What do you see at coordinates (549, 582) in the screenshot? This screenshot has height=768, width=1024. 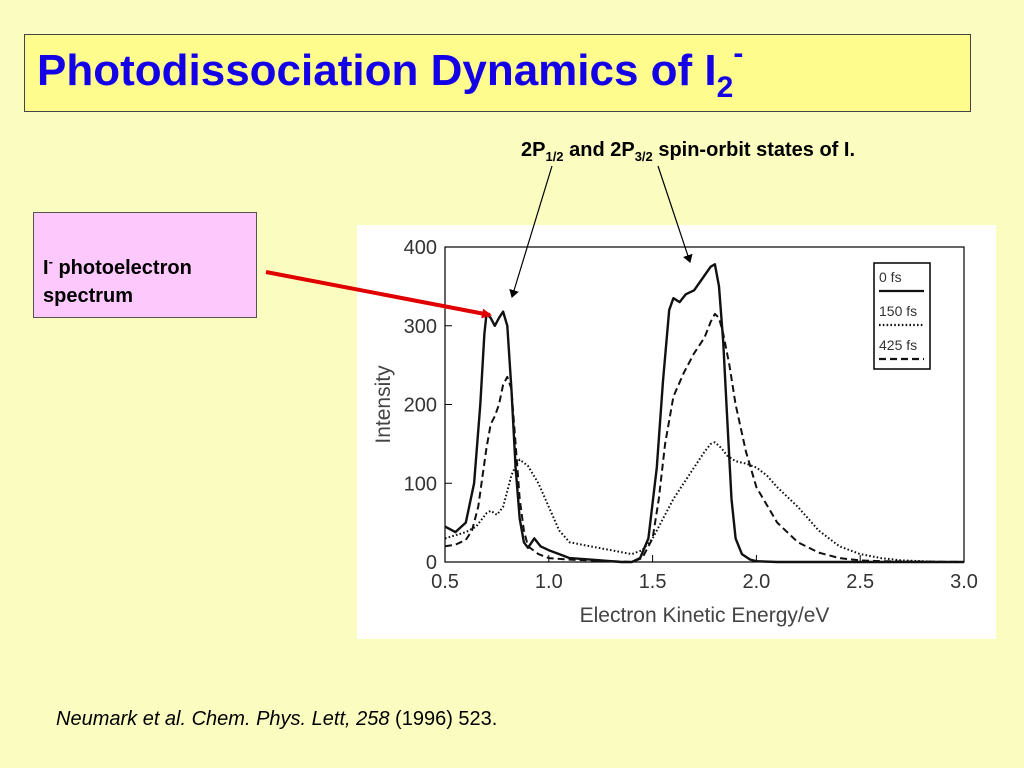 I see `x-tick-label: 1.0` at bounding box center [549, 582].